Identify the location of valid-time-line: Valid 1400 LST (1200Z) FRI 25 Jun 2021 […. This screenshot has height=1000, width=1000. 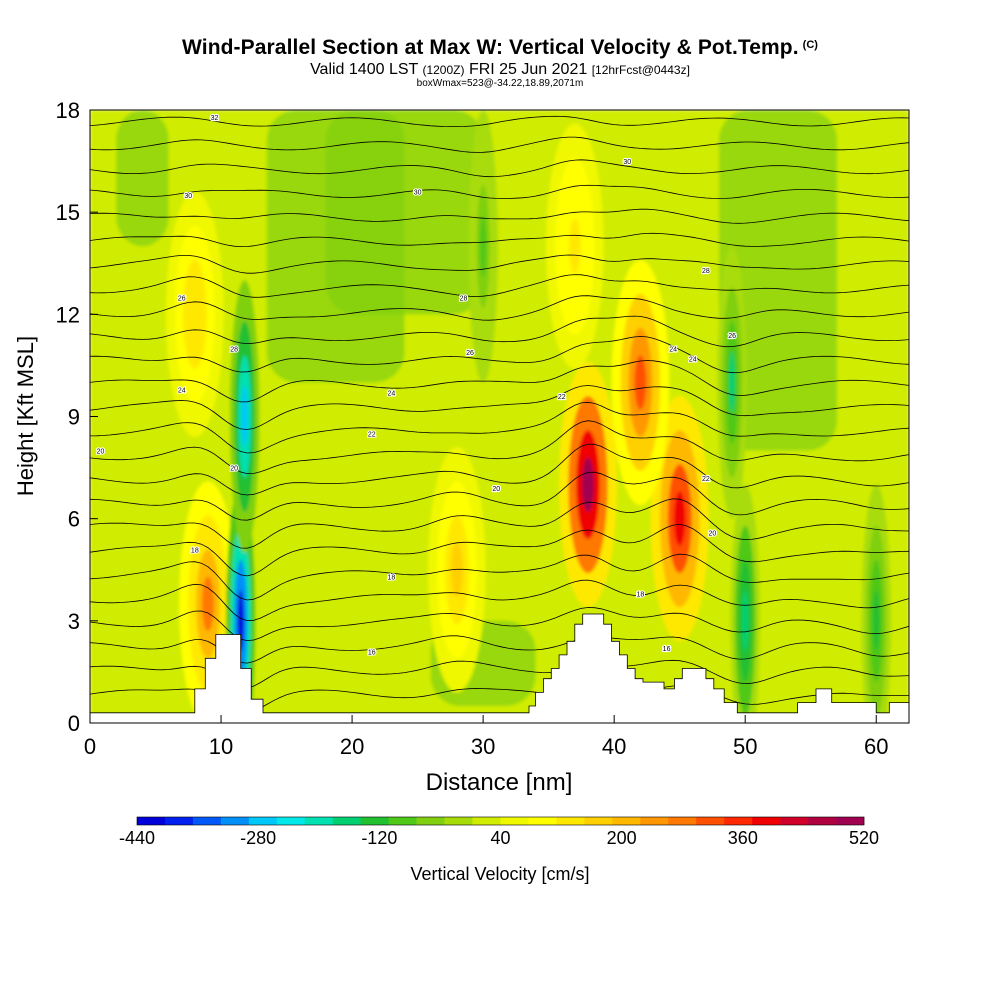
(500, 70).